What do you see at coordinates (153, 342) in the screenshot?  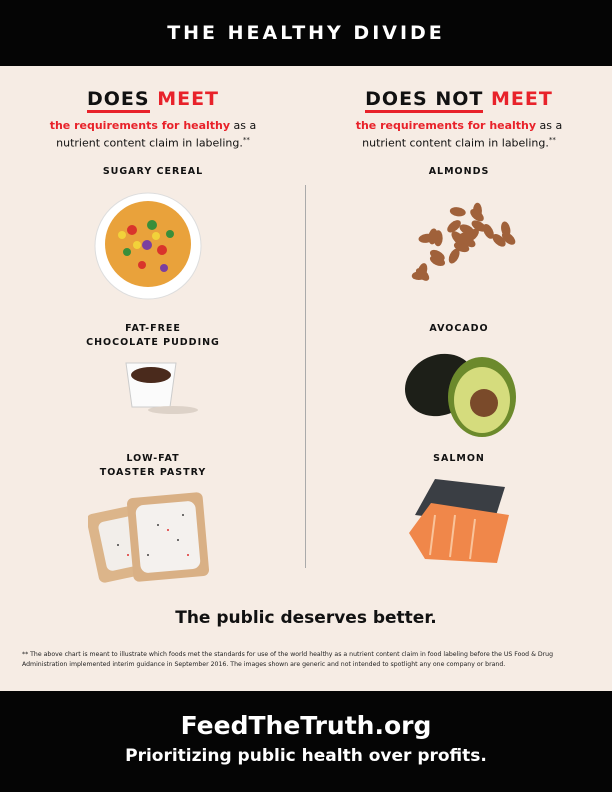 I see `label-text: CHOCOLATE PUDDING` at bounding box center [153, 342].